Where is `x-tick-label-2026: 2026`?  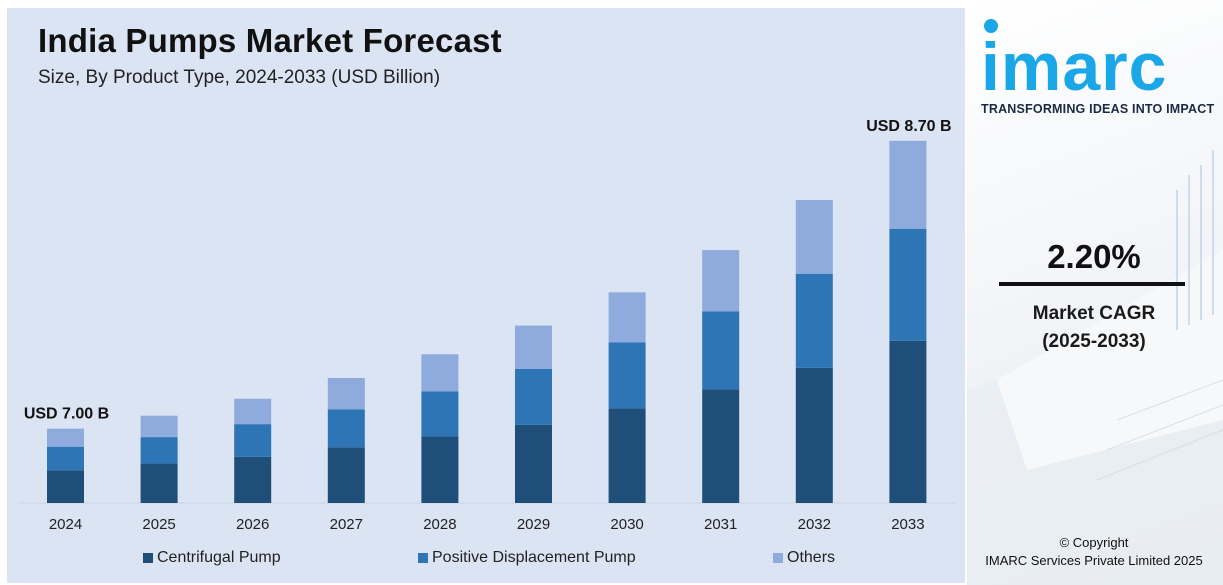 x-tick-label-2026: 2026 is located at coordinates (252, 524).